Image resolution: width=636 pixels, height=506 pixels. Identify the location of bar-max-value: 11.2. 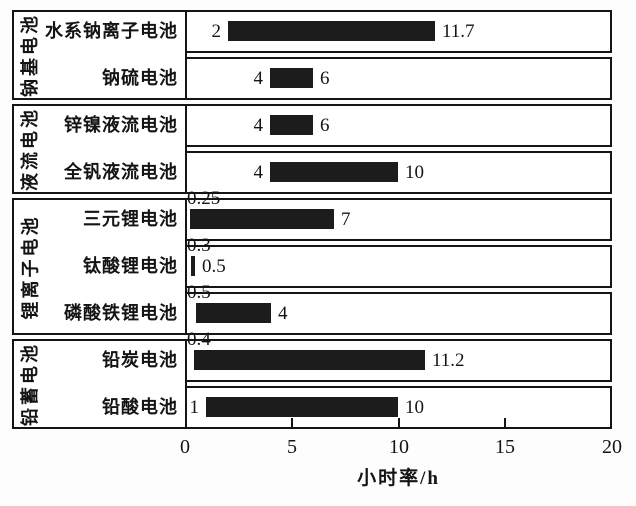
(448, 360).